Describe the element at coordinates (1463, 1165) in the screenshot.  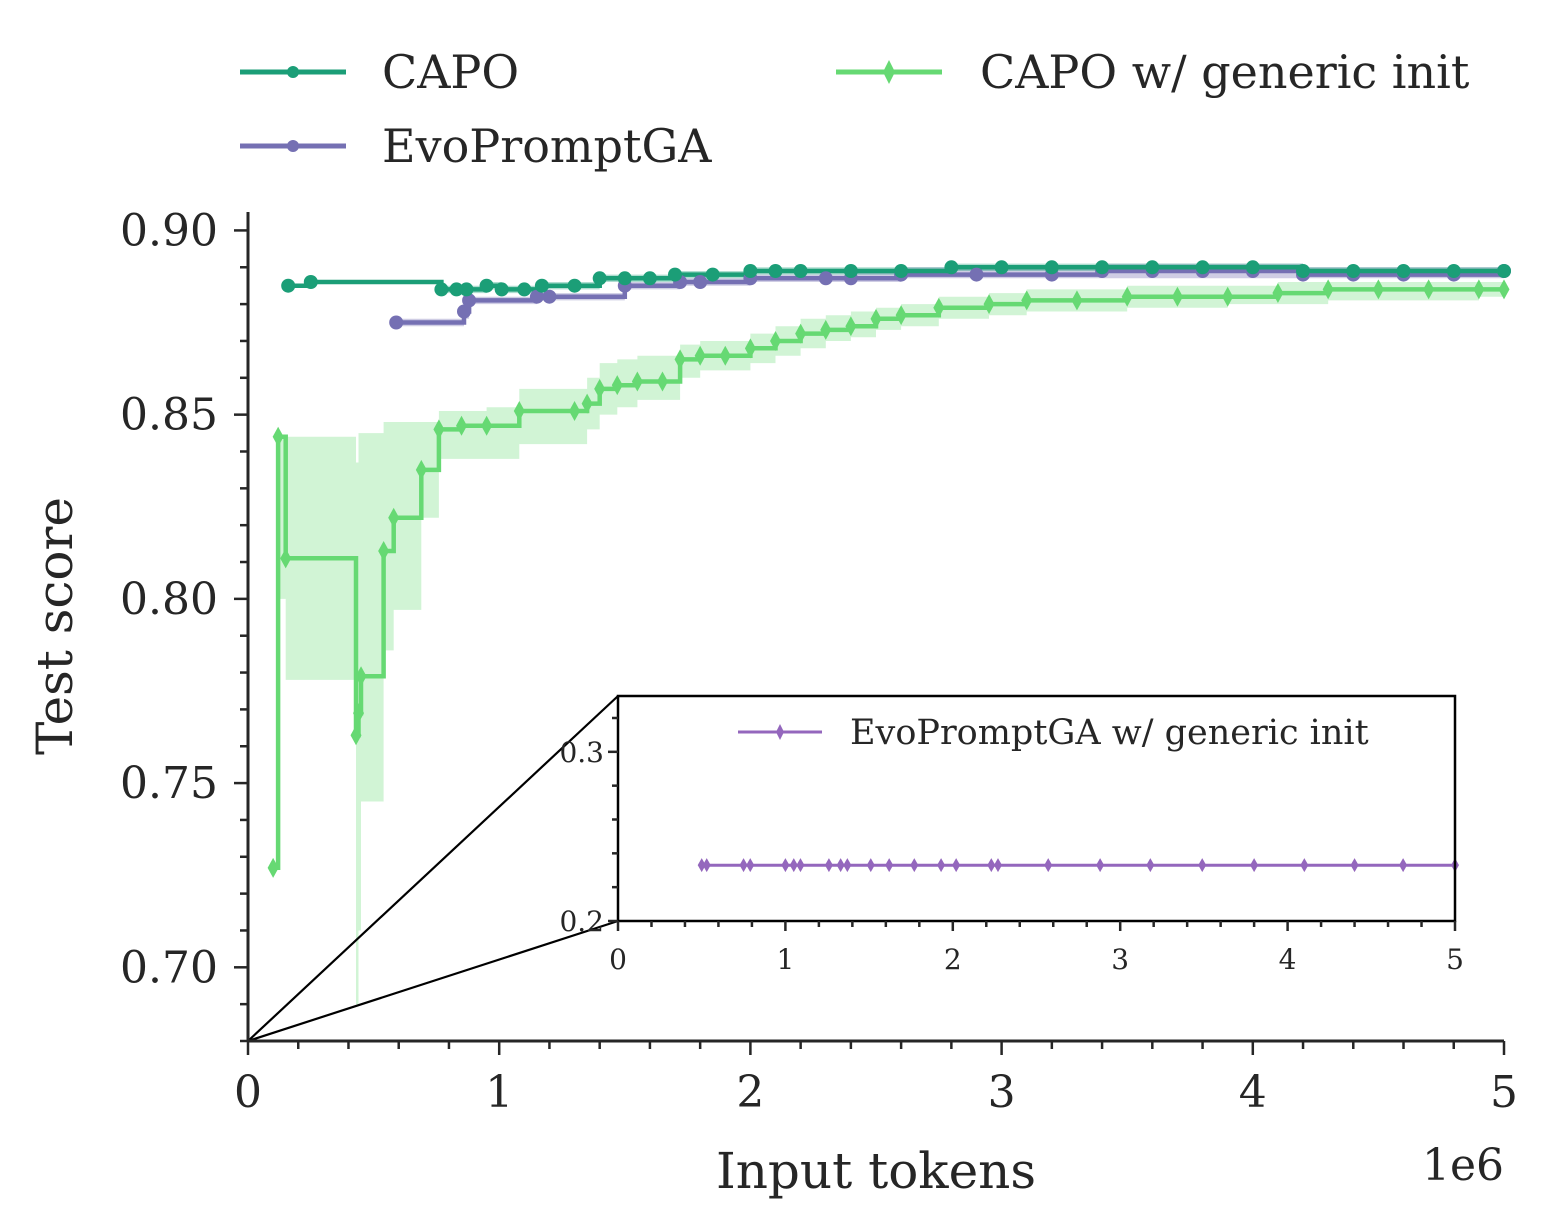
I see `x-offset-text: 1e6` at that location.